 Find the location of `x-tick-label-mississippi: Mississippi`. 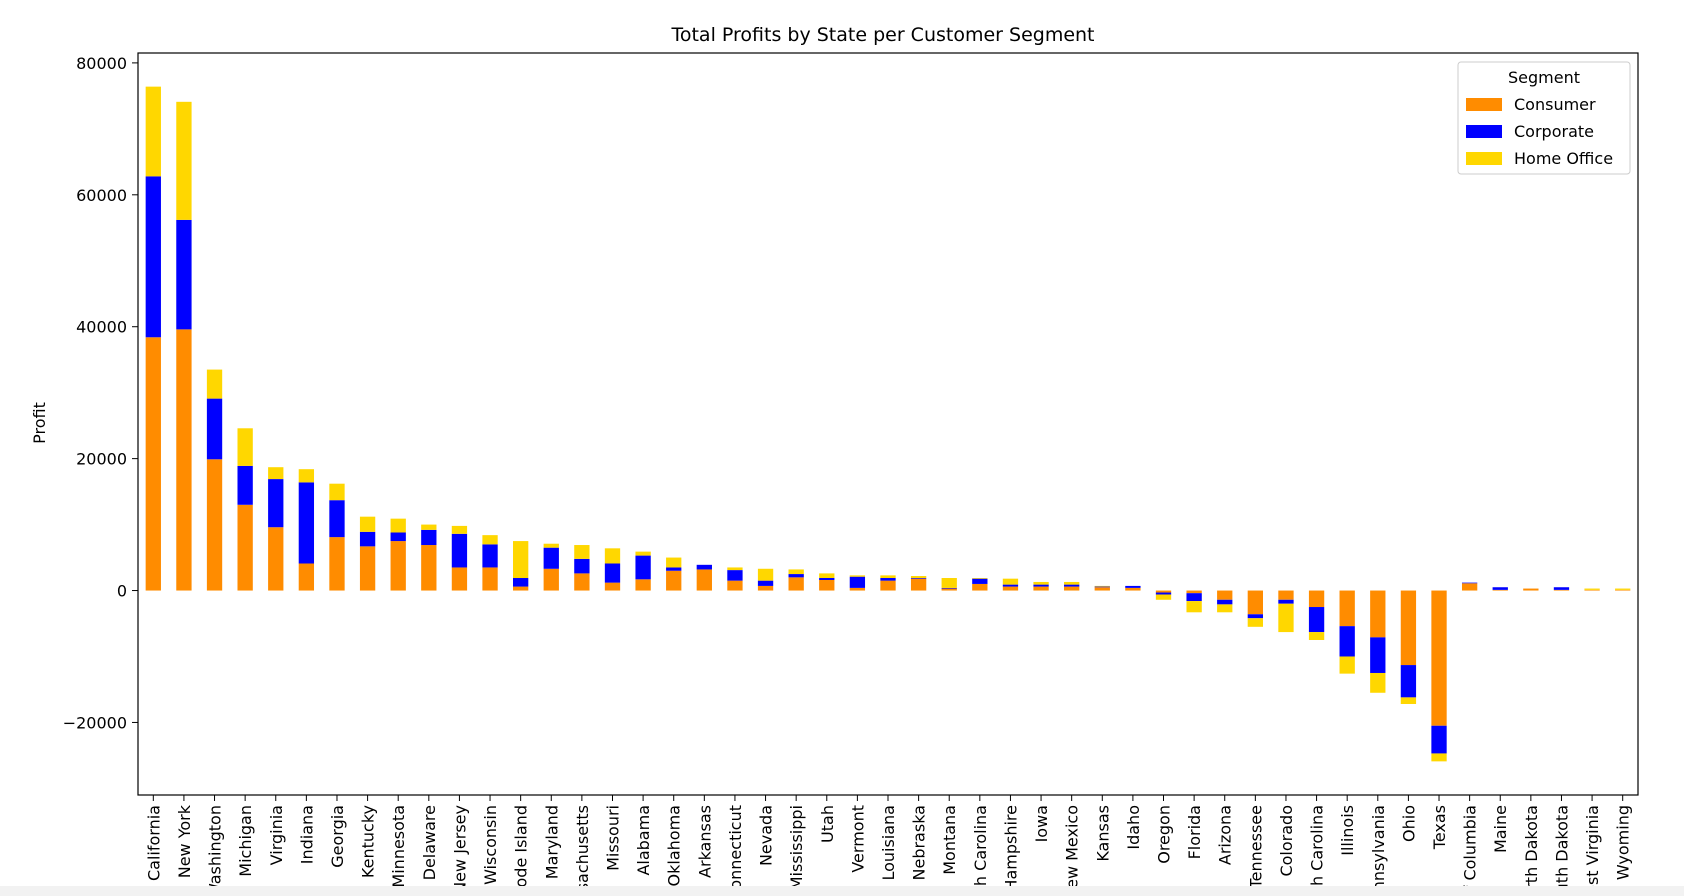

x-tick-label-mississippi: Mississippi is located at coordinates (796, 845).